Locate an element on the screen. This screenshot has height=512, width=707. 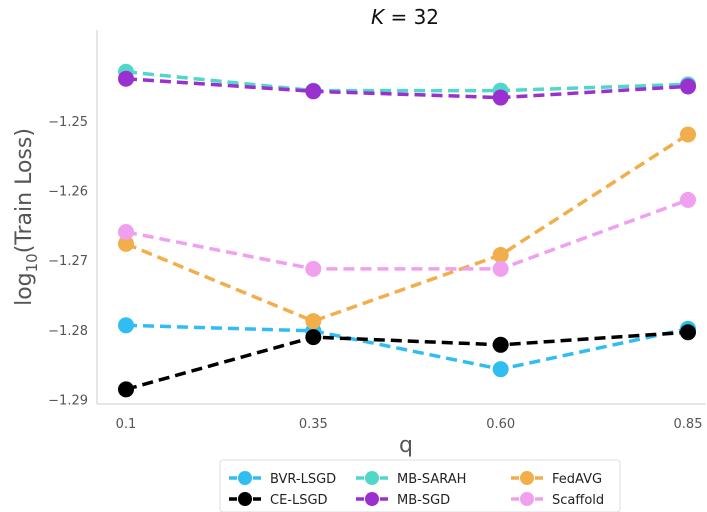
series-line-mb-sarah is located at coordinates (407, 81).